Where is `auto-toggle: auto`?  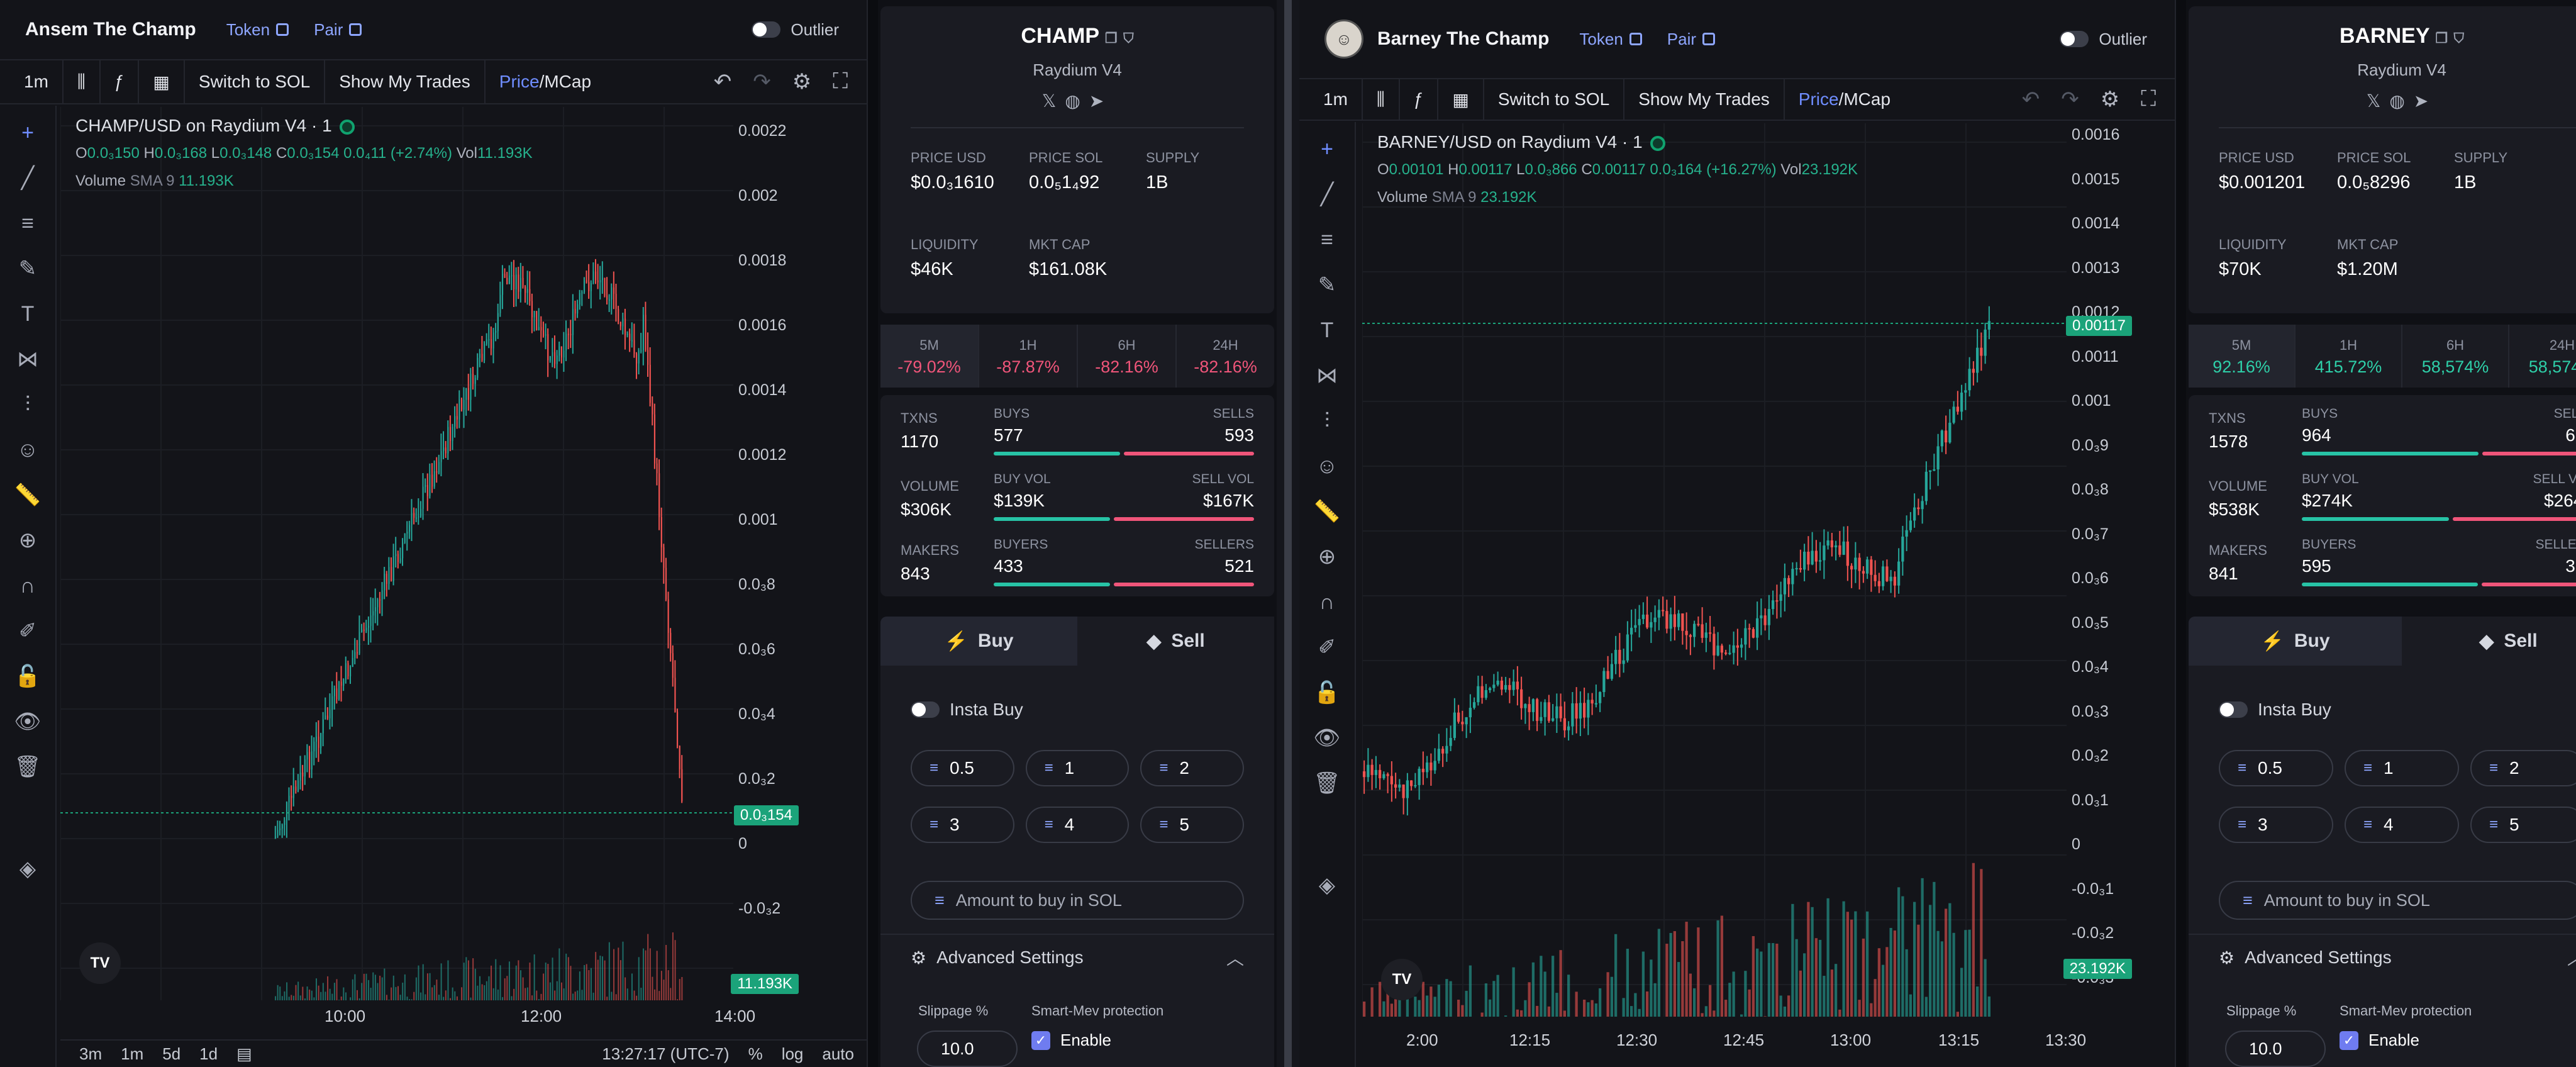 auto-toggle: auto is located at coordinates (838, 1053).